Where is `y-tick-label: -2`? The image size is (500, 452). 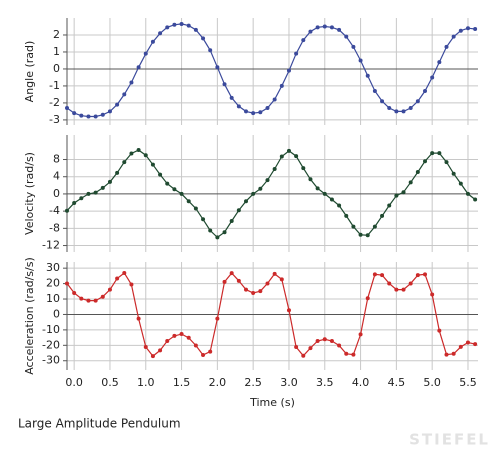 y-tick-label: -2 is located at coordinates (54, 102).